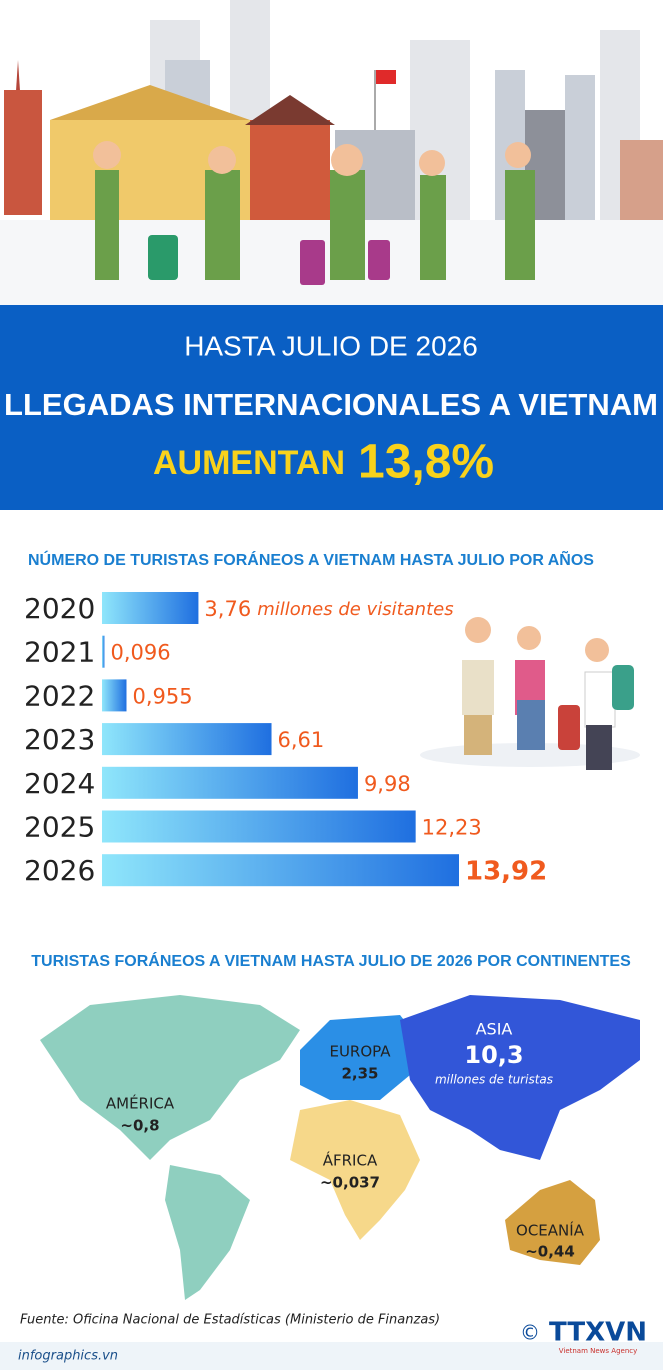 The image size is (663, 1370). What do you see at coordinates (59, 739) in the screenshot?
I see `category-label: 2023` at bounding box center [59, 739].